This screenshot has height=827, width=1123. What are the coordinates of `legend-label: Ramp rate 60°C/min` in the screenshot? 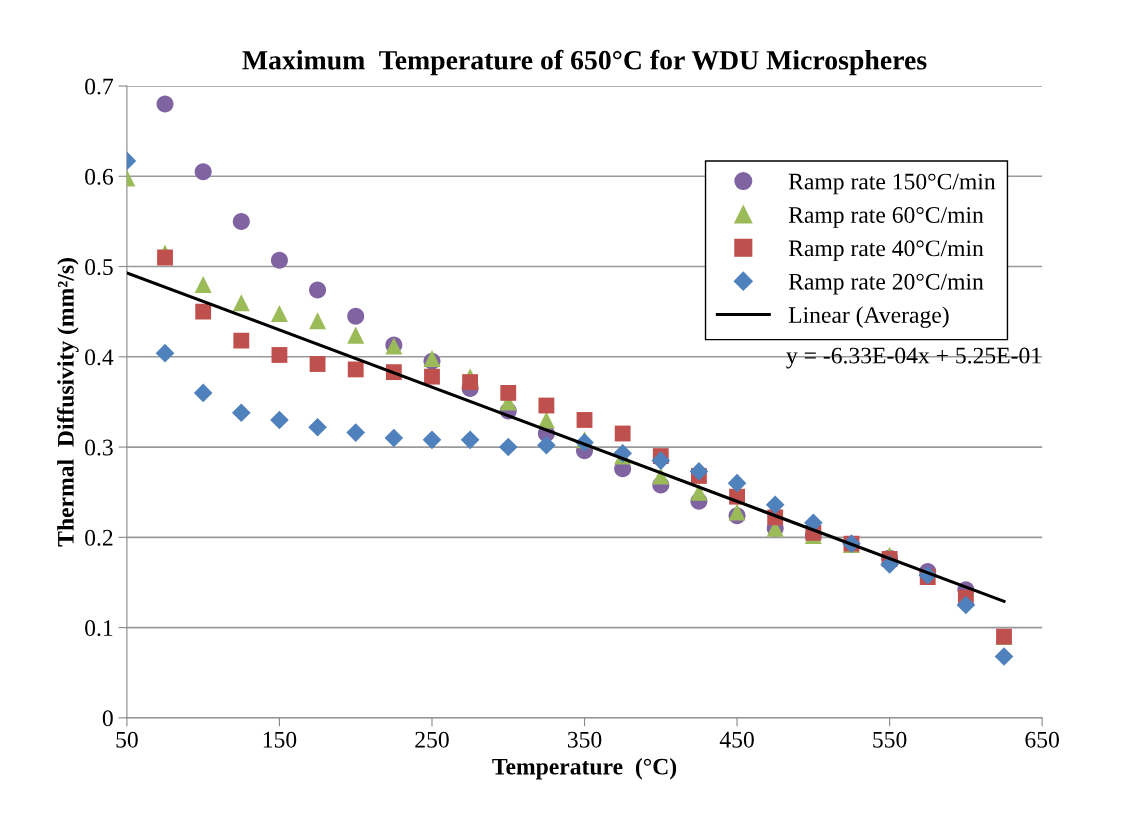 It's located at (886, 217).